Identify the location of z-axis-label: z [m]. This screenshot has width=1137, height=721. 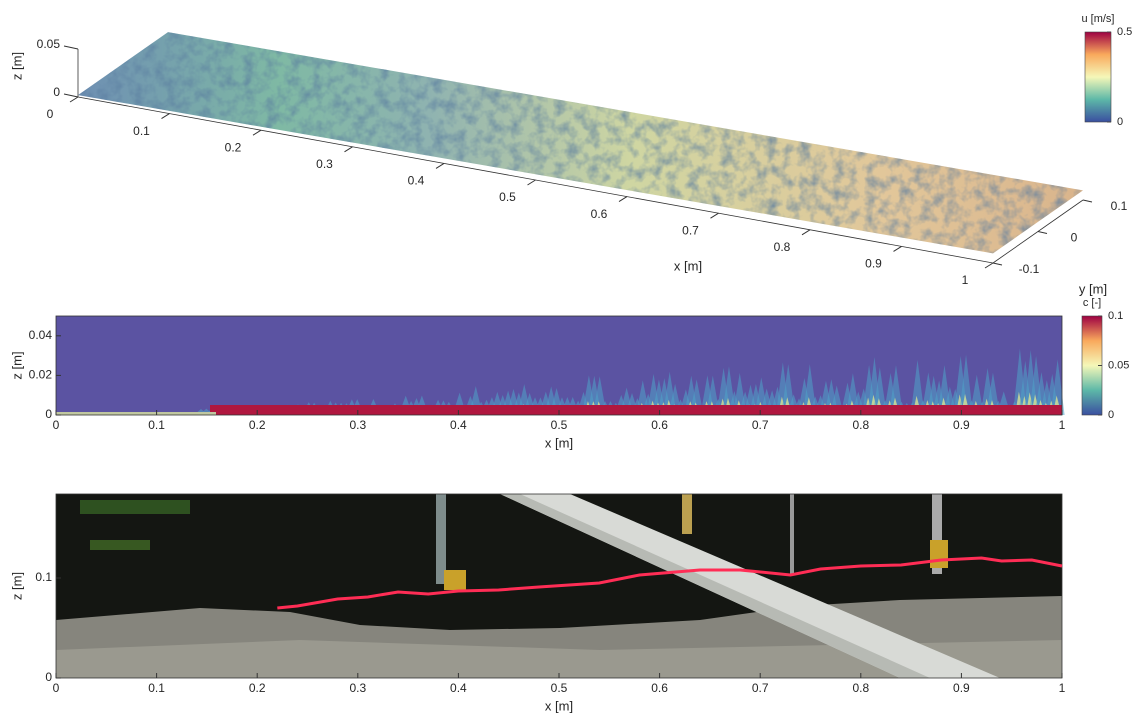
(16, 66).